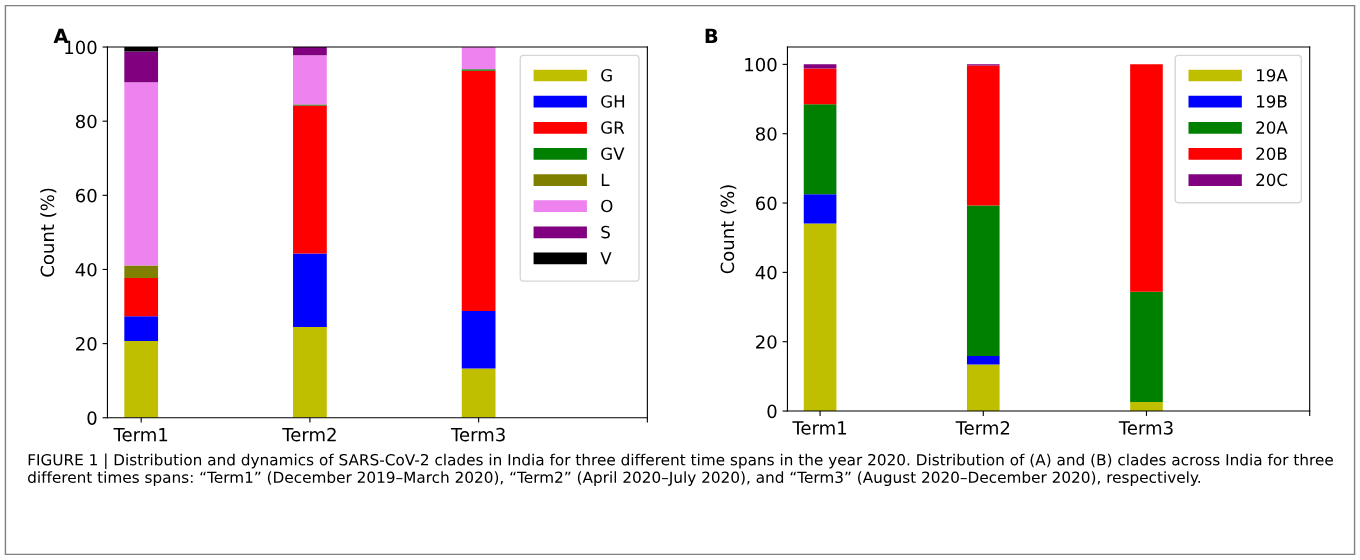 The image size is (1360, 560). Describe the element at coordinates (680, 469) in the screenshot. I see `caption: FIGURE 1 | Distribution and dynamics of SARS-CoV-2 clades in India for three different time spans in the year 2020. Distribution of (A) and (B) clades across India for three different times spans: “Term1” (December 2019–March 2020), “Term2” (April 2020–July 2020), and “Term3” (August 2020–December 2020), respectively.` at that location.